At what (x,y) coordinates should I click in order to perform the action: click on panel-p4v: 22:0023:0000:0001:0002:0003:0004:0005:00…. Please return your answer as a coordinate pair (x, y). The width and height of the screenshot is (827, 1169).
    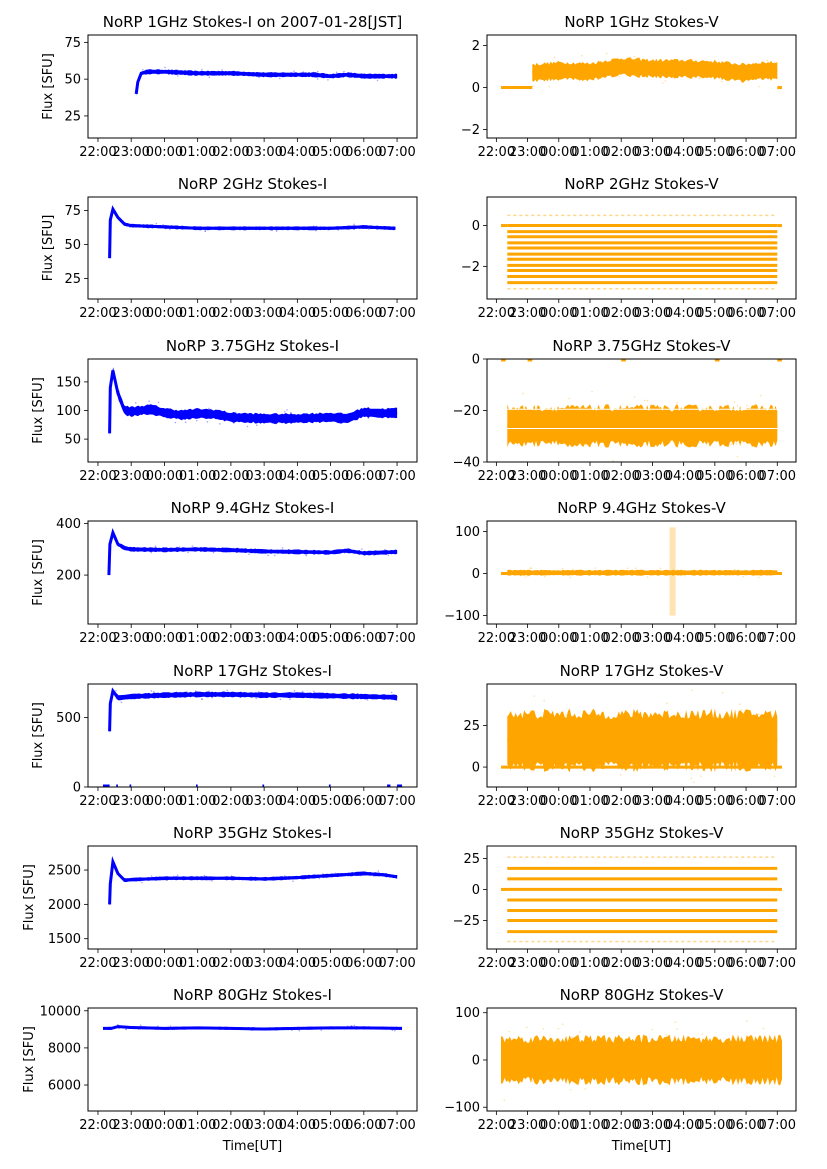
    Looking at the image, I should click on (620, 572).